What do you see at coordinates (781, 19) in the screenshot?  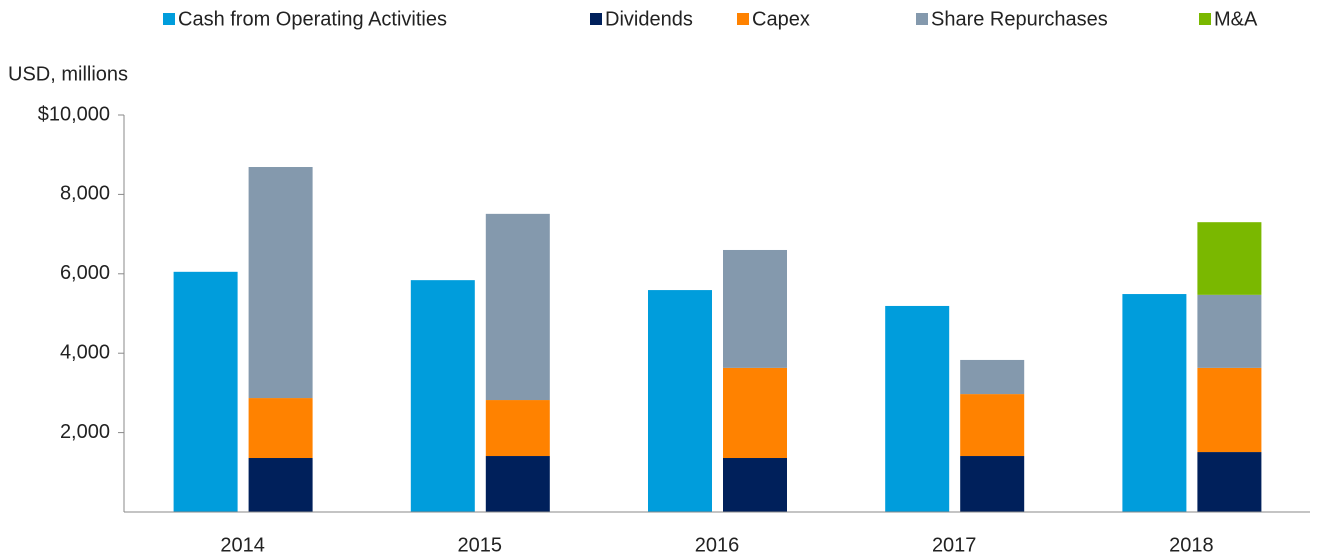 I see `legend-label: Capex` at bounding box center [781, 19].